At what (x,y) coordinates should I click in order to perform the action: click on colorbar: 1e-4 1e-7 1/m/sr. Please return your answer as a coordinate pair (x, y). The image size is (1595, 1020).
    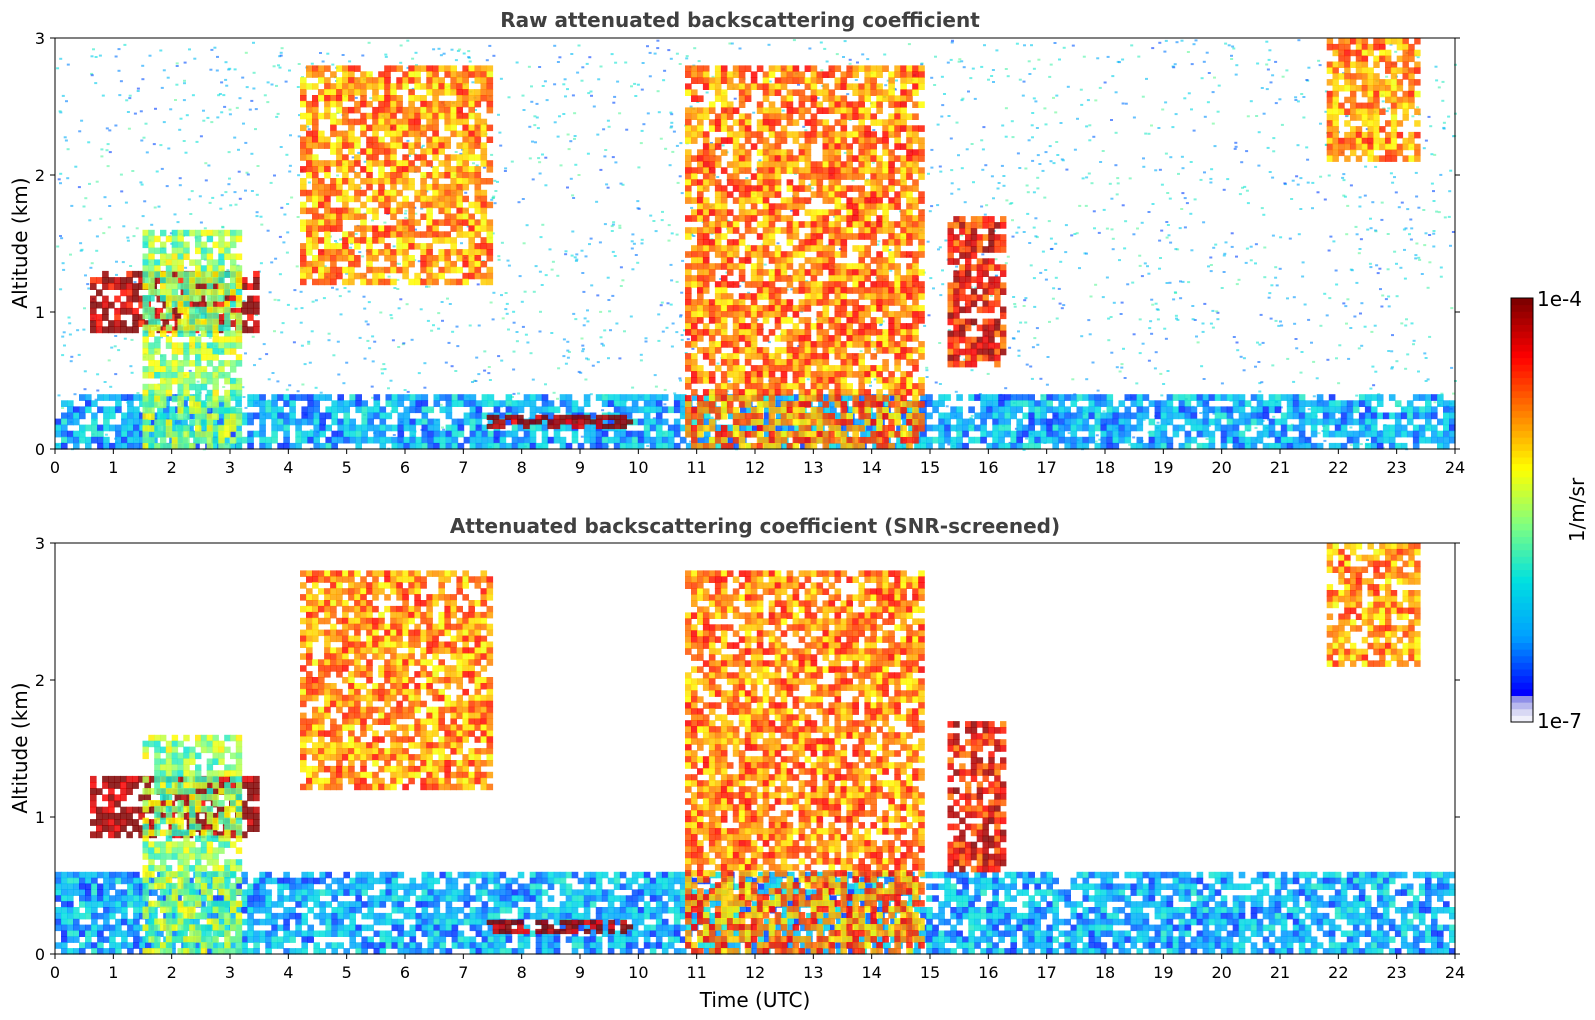
    Looking at the image, I should click on (1549, 510).